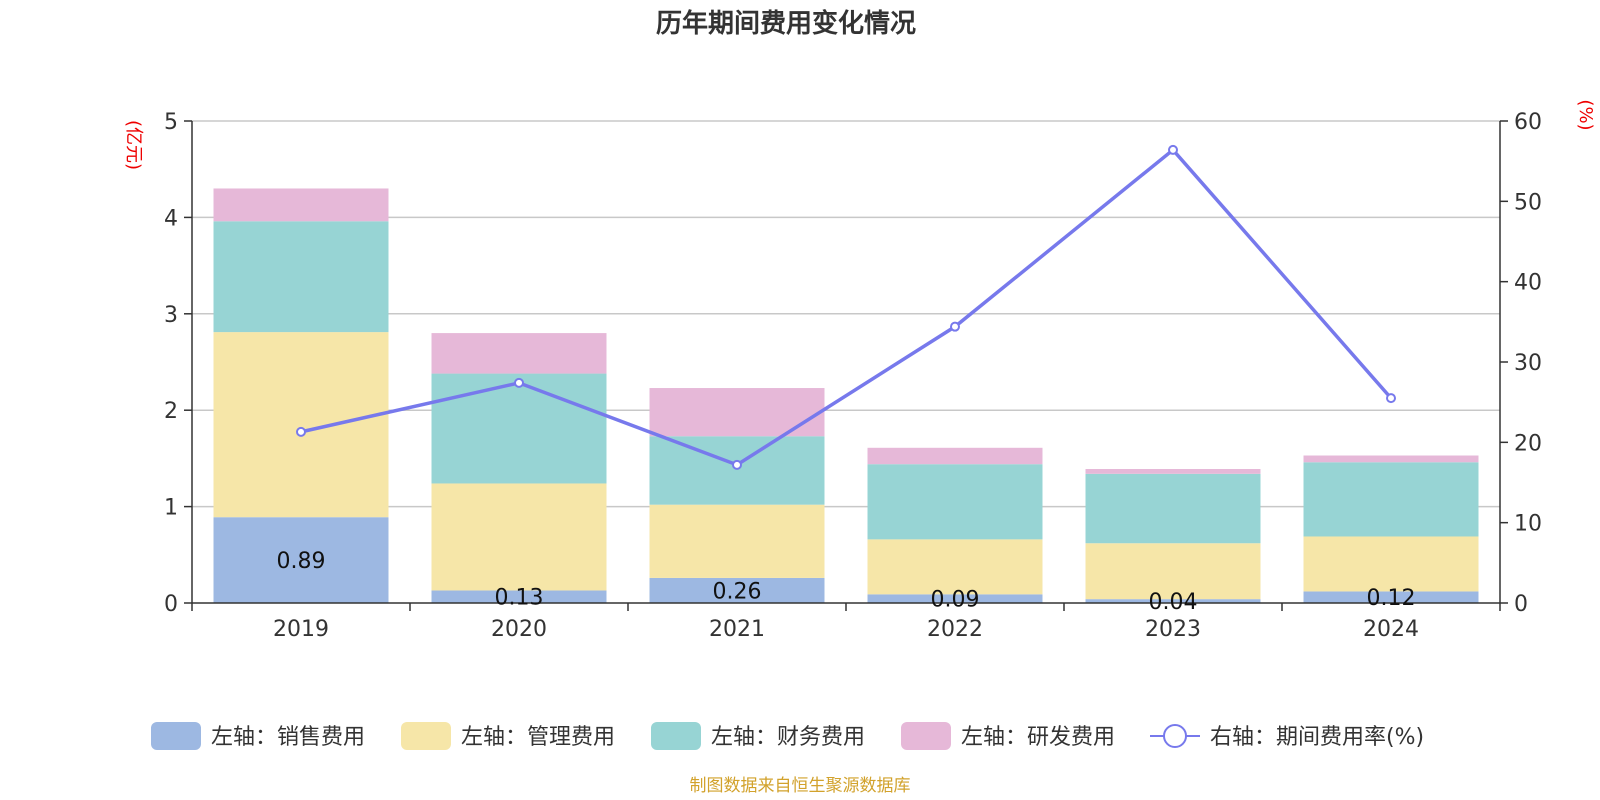  I want to click on legend-circle-marker, so click(1175, 736).